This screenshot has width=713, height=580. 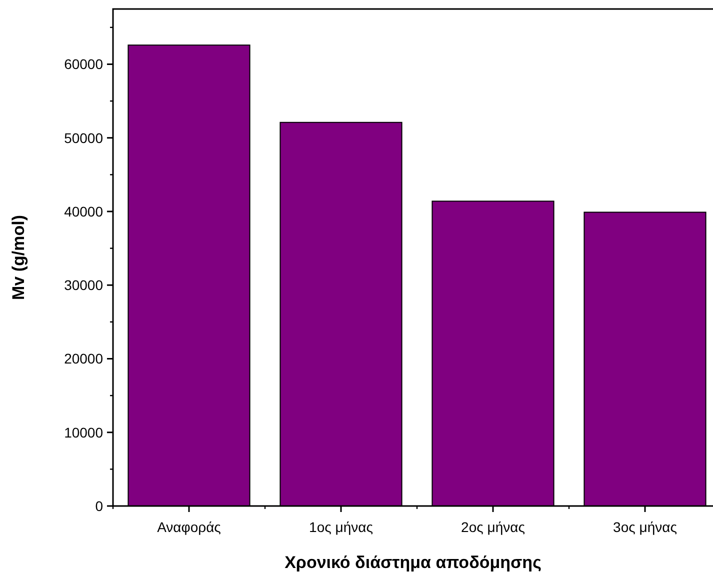 I want to click on x-tick-label: 1ος μήνας, so click(x=341, y=527).